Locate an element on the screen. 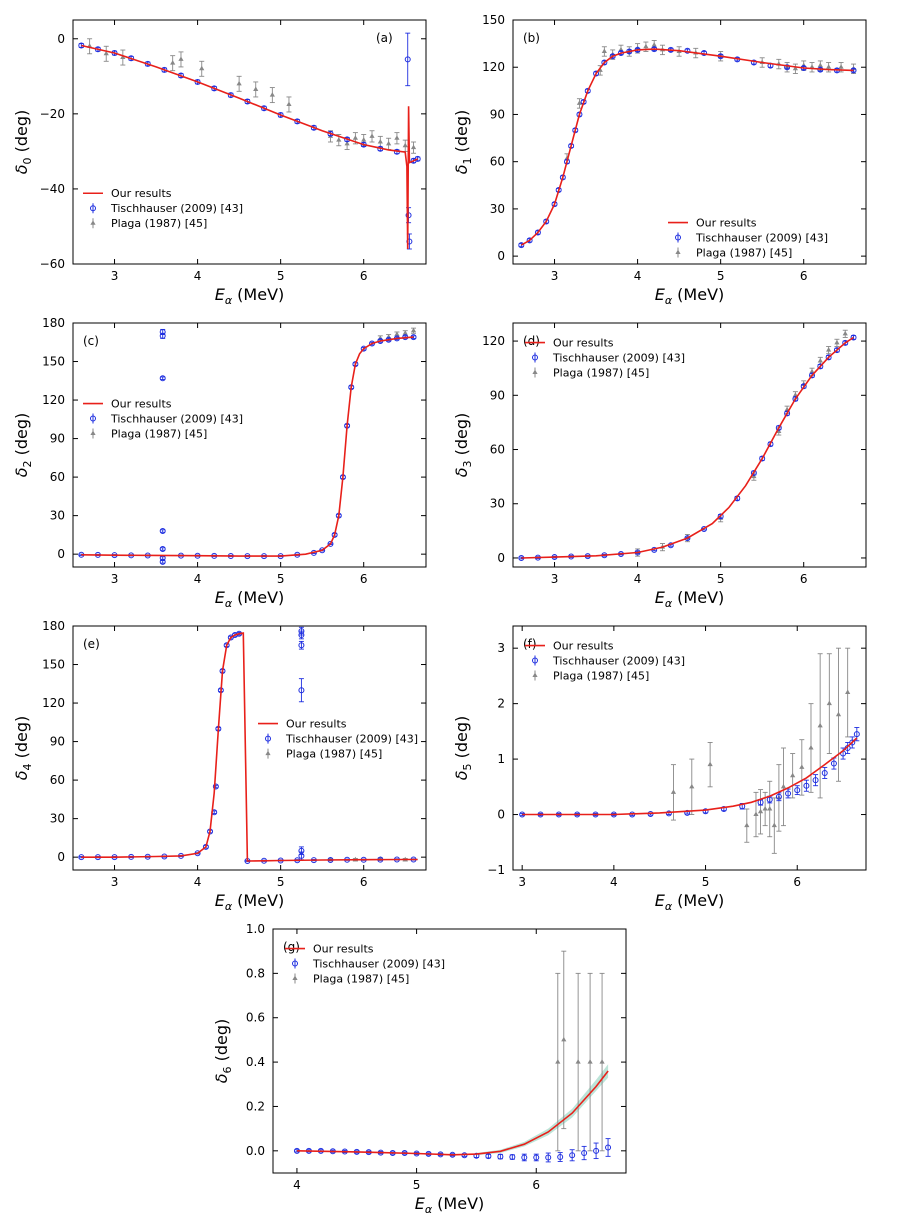  y-axis-label: δ2 (deg) is located at coordinates (23, 445).